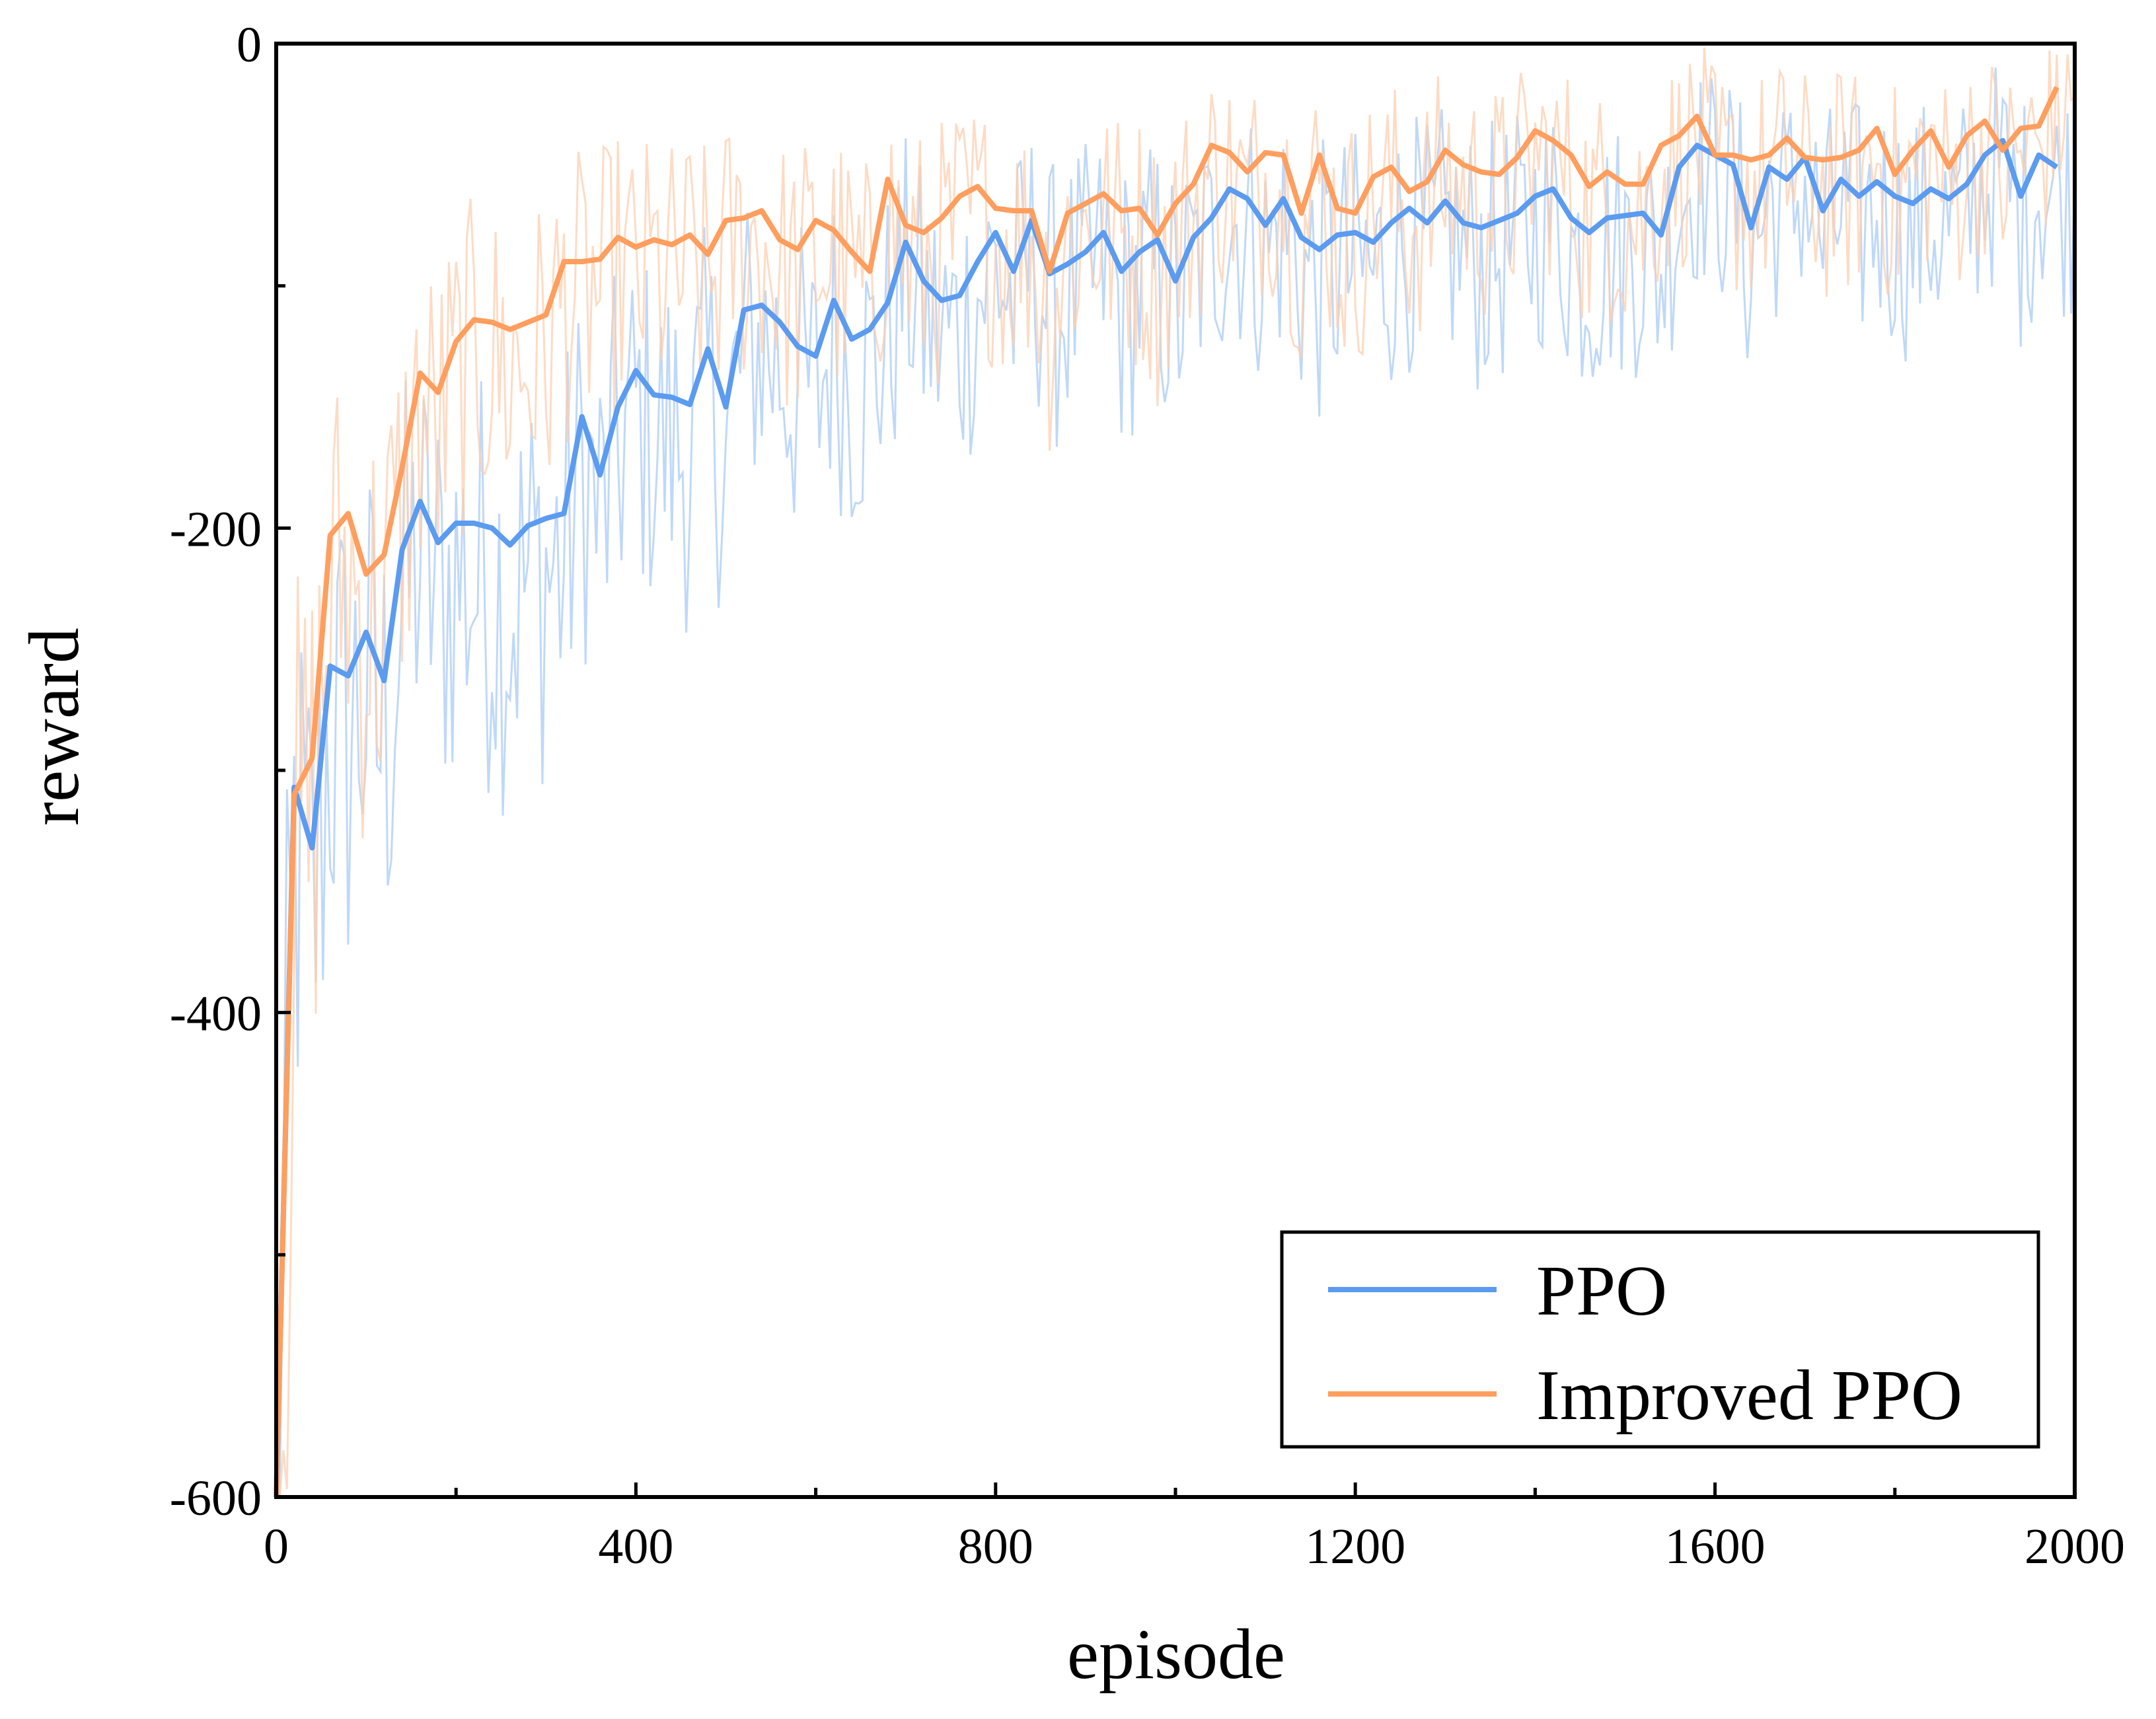 Image resolution: width=2156 pixels, height=1719 pixels. What do you see at coordinates (1601, 1291) in the screenshot?
I see `legend-label-ppo: PPO` at bounding box center [1601, 1291].